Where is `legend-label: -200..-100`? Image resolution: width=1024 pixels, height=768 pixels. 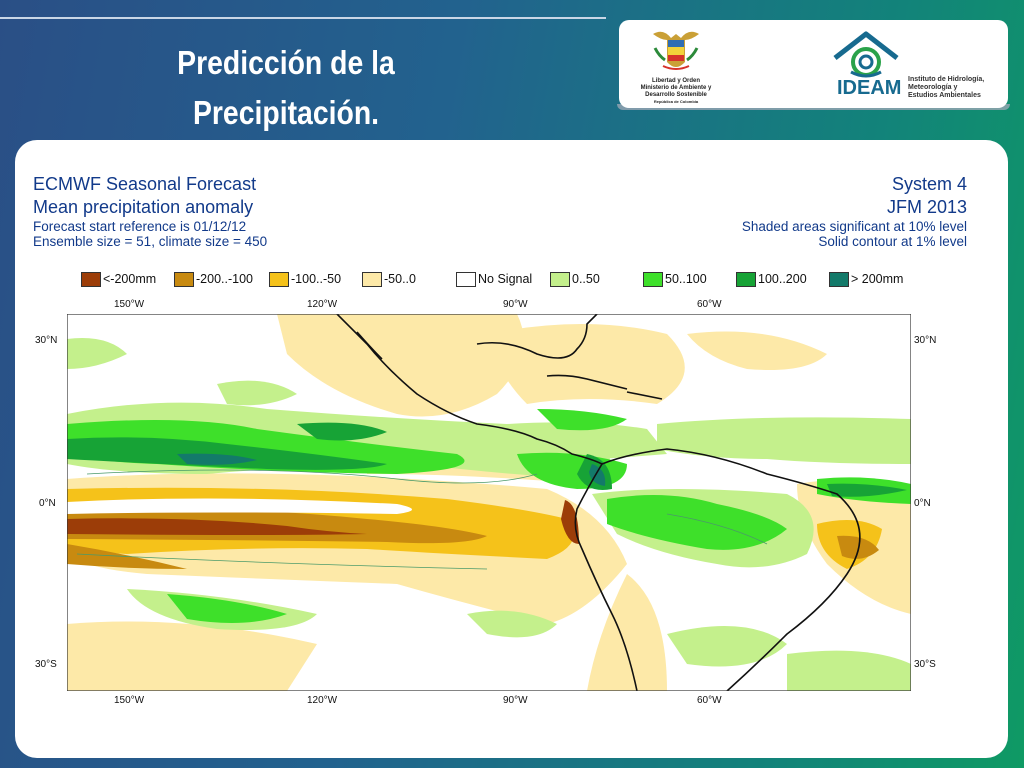 legend-label: -200..-100 is located at coordinates (224, 279).